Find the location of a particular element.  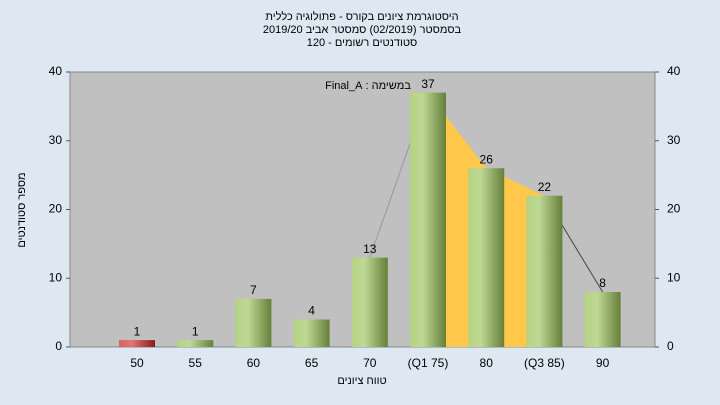

y2-tick-label: 40 is located at coordinates (674, 71).